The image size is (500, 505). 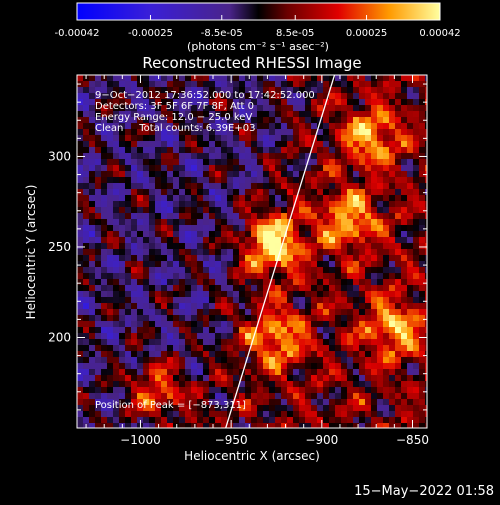 What do you see at coordinates (321, 440) in the screenshot?
I see `x-tick-label: −900` at bounding box center [321, 440].